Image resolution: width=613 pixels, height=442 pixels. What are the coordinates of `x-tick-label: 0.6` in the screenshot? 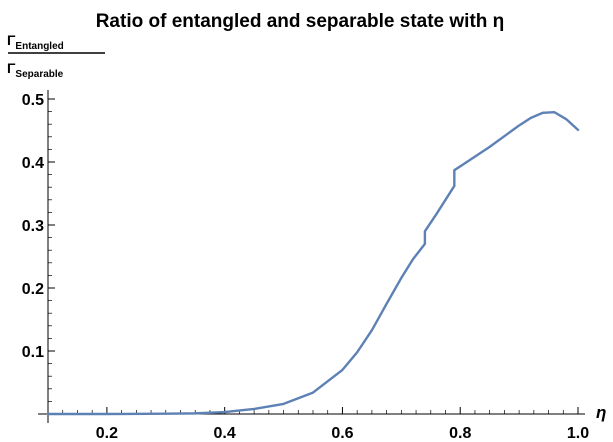 It's located at (342, 433).